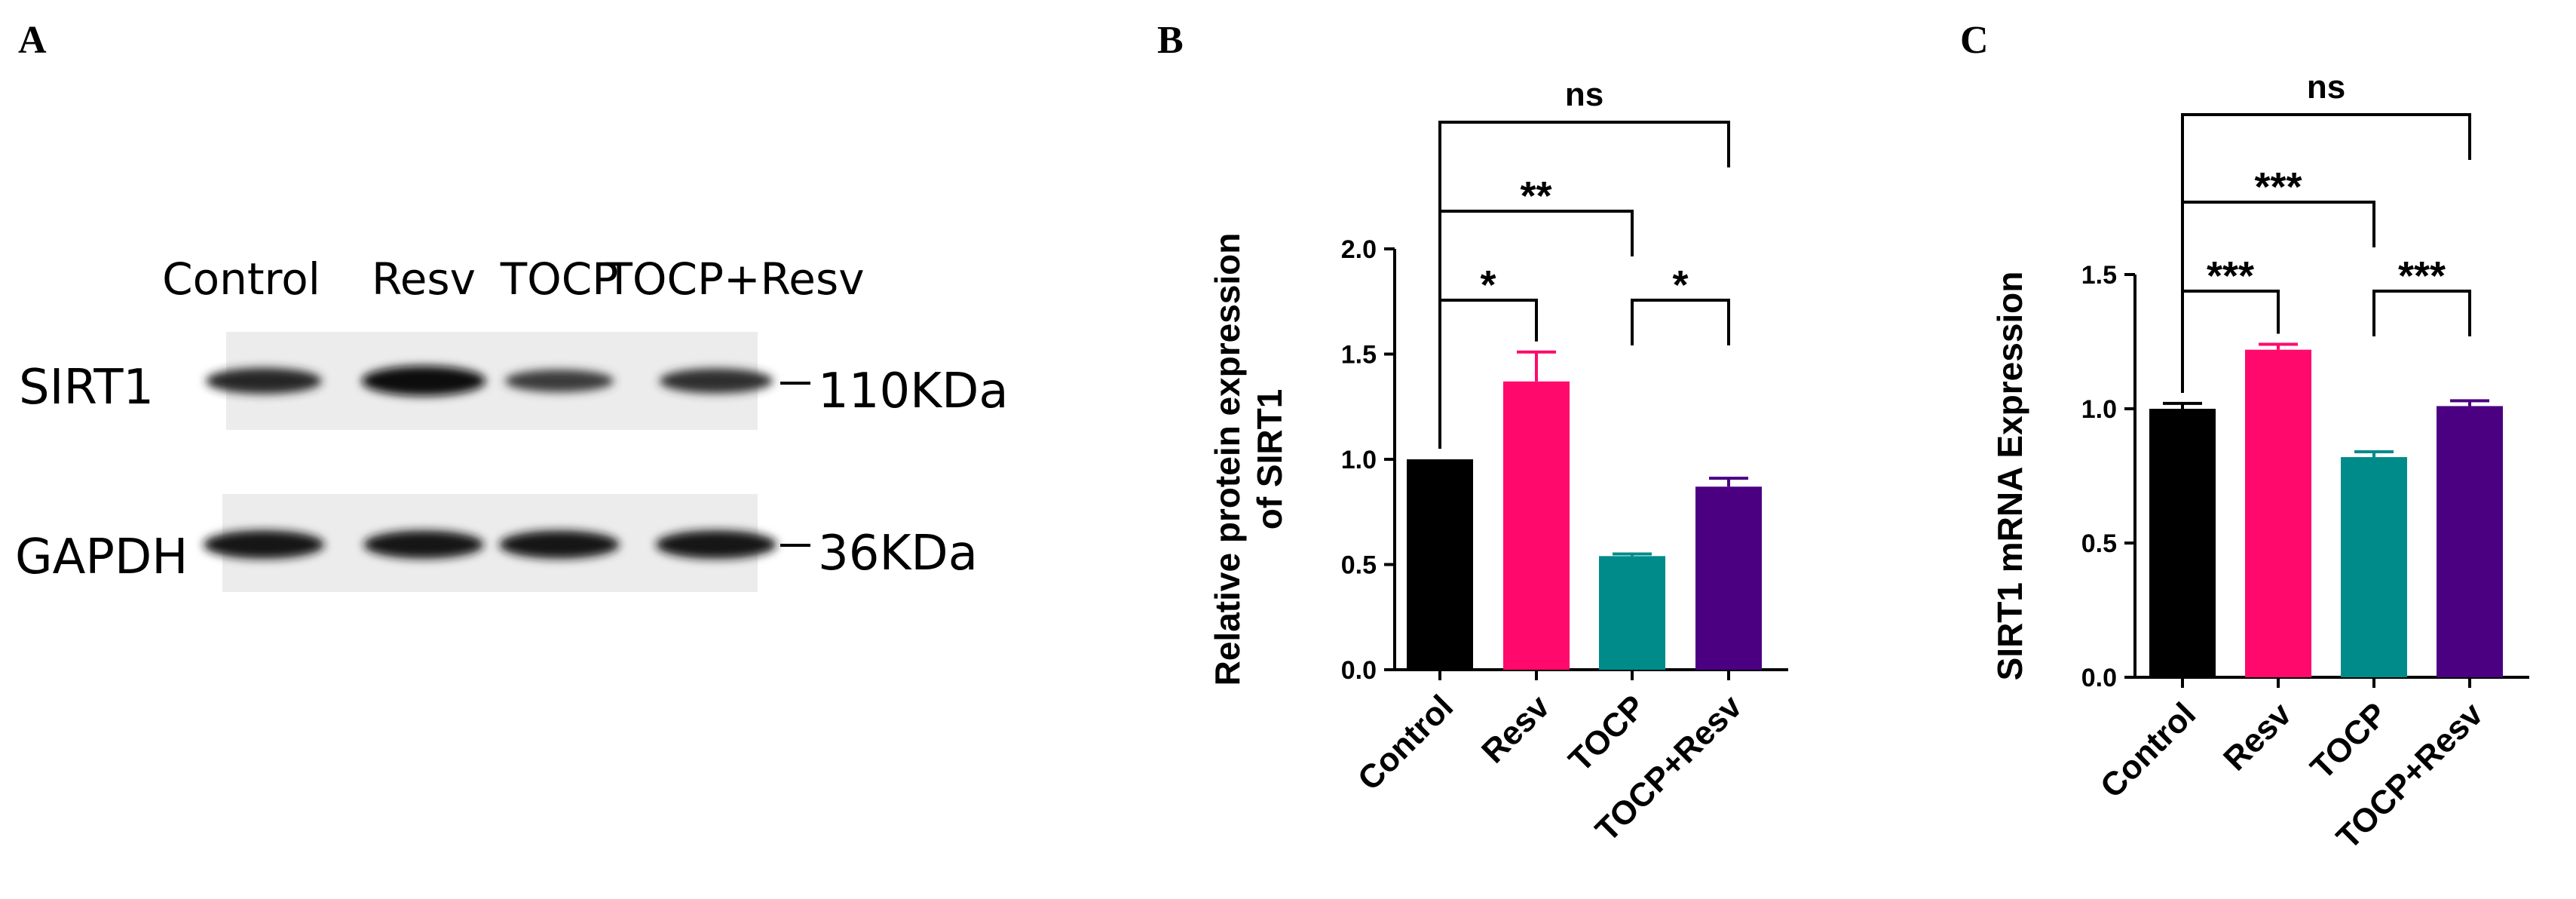  What do you see at coordinates (1269, 459) in the screenshot?
I see `panel-b-y-axis-label: of SIRT1` at bounding box center [1269, 459].